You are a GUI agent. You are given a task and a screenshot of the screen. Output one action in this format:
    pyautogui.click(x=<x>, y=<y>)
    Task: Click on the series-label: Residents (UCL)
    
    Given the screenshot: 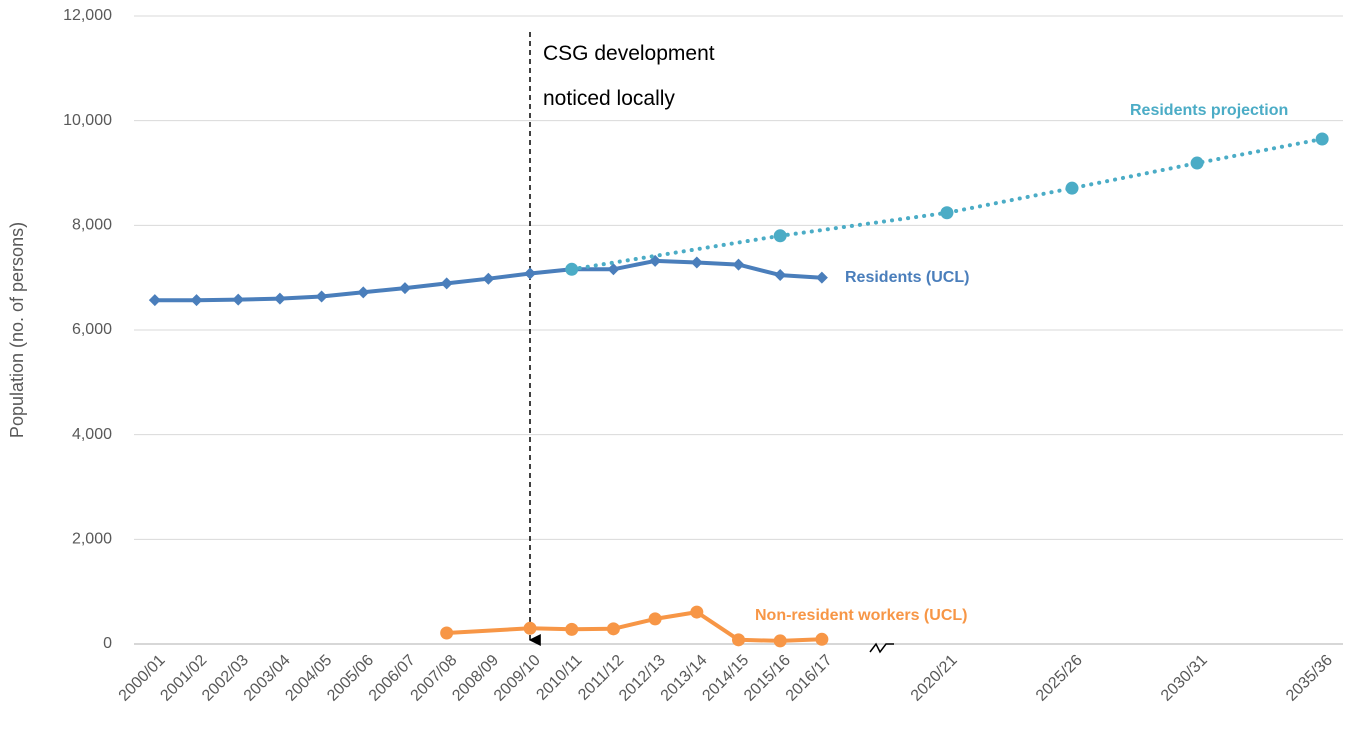 What is the action you would take?
    pyautogui.click(x=907, y=277)
    